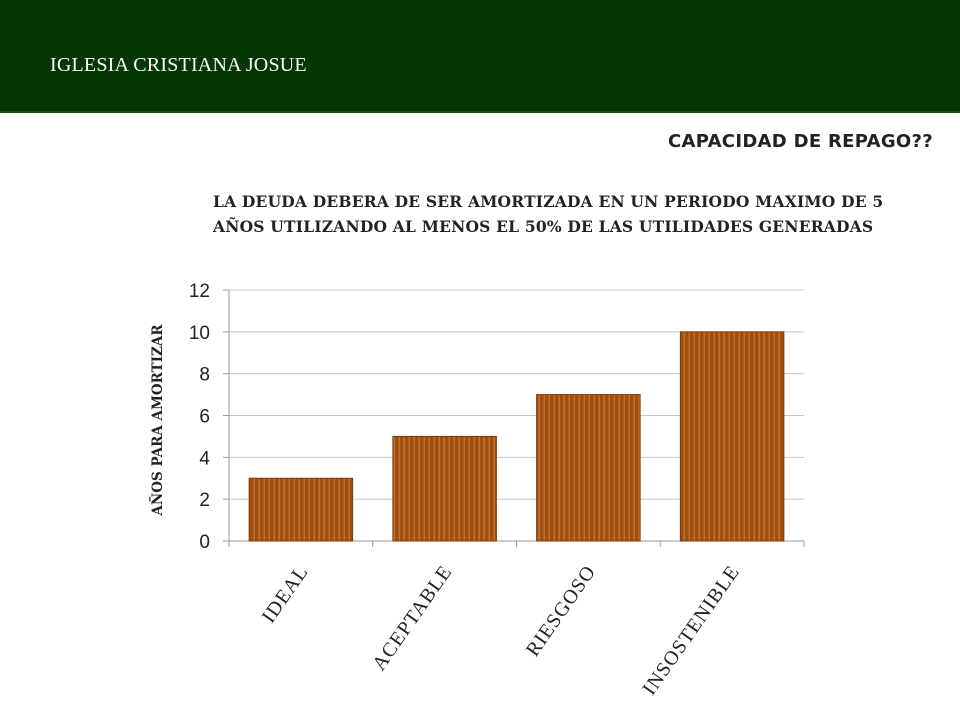 The height and width of the screenshot is (720, 960). What do you see at coordinates (800, 141) in the screenshot?
I see `slide-title: CAPACIDAD DE REPAGO??` at bounding box center [800, 141].